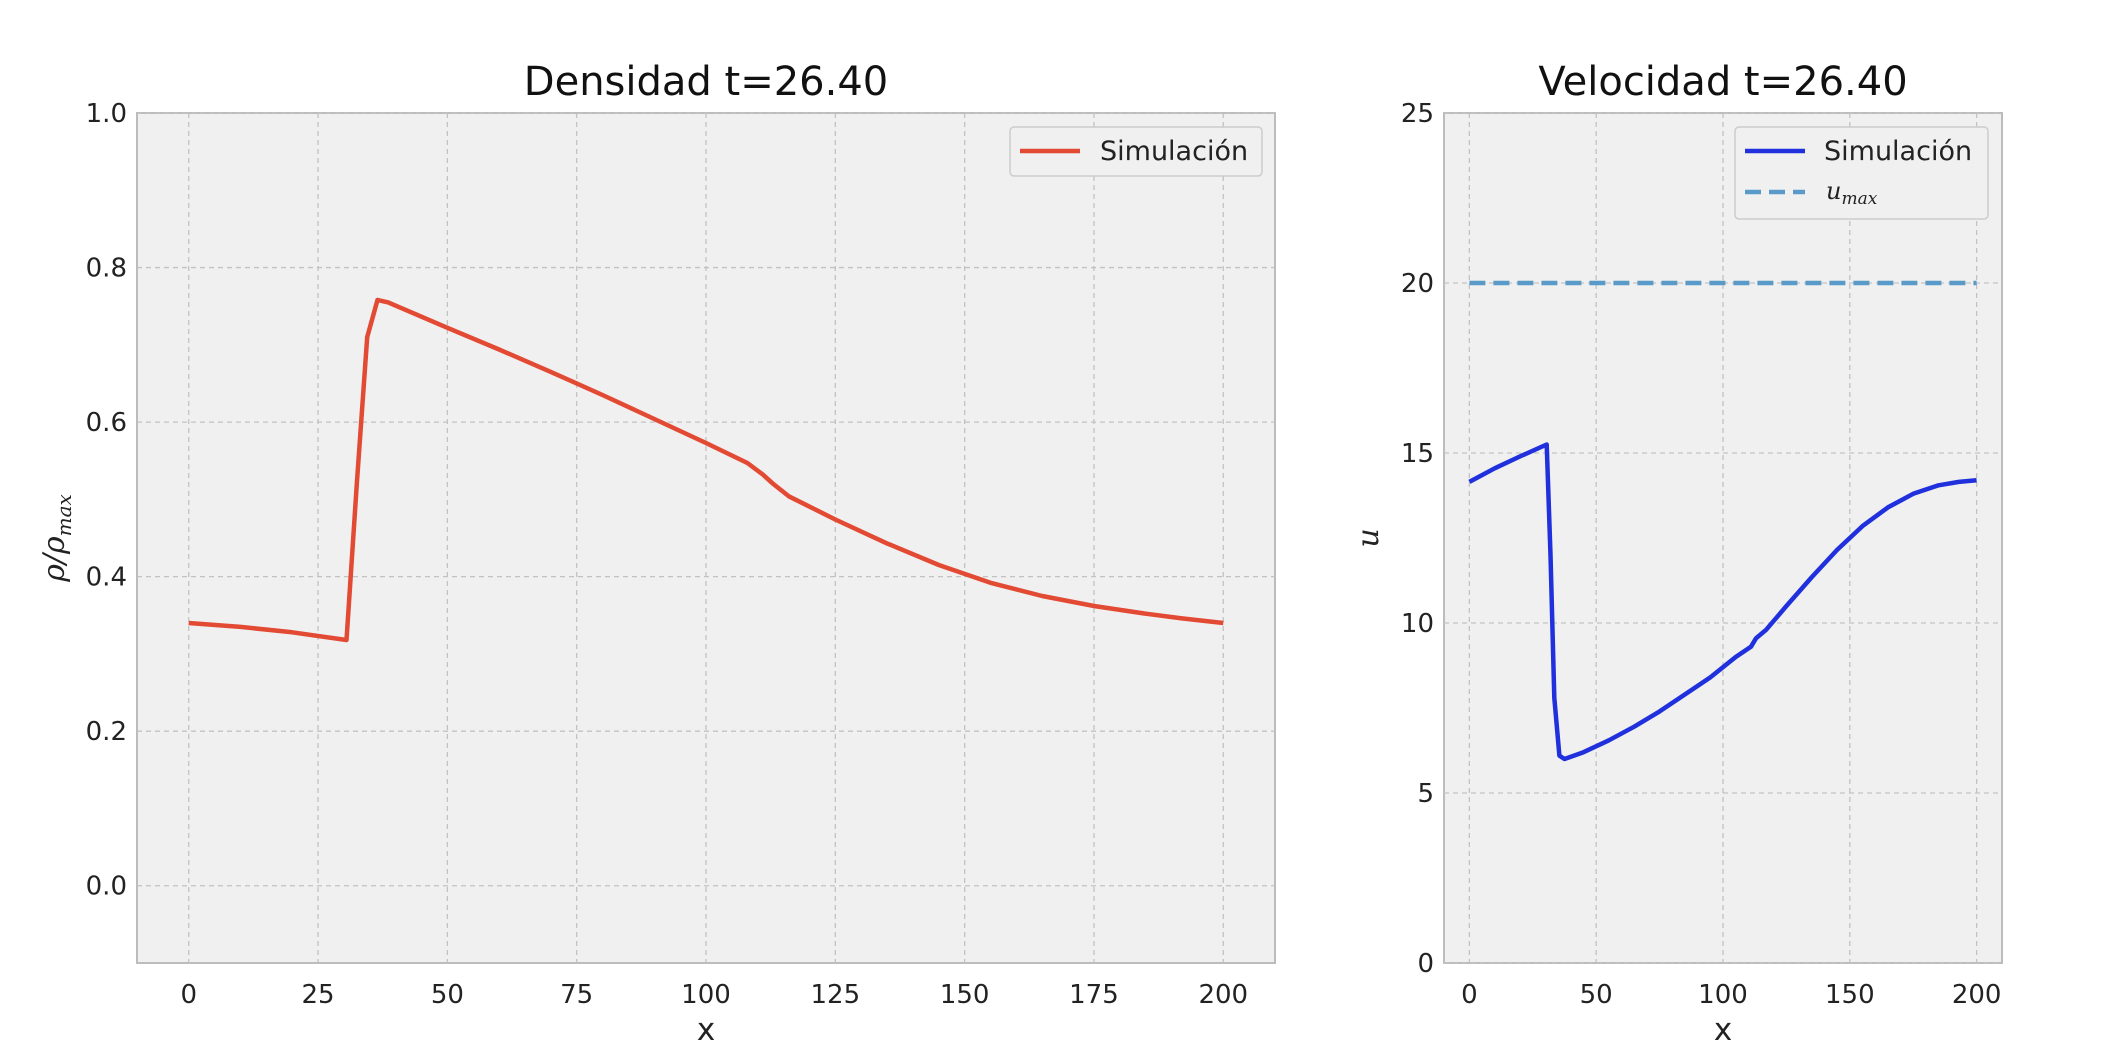 The height and width of the screenshot is (1052, 2106). I want to click on velocity-legend-label-umax-sub: max, so click(1859, 199).